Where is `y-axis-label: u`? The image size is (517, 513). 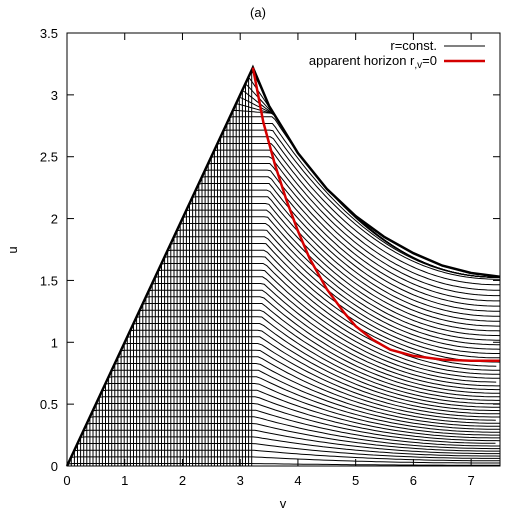 y-axis-label: u is located at coordinates (12, 249).